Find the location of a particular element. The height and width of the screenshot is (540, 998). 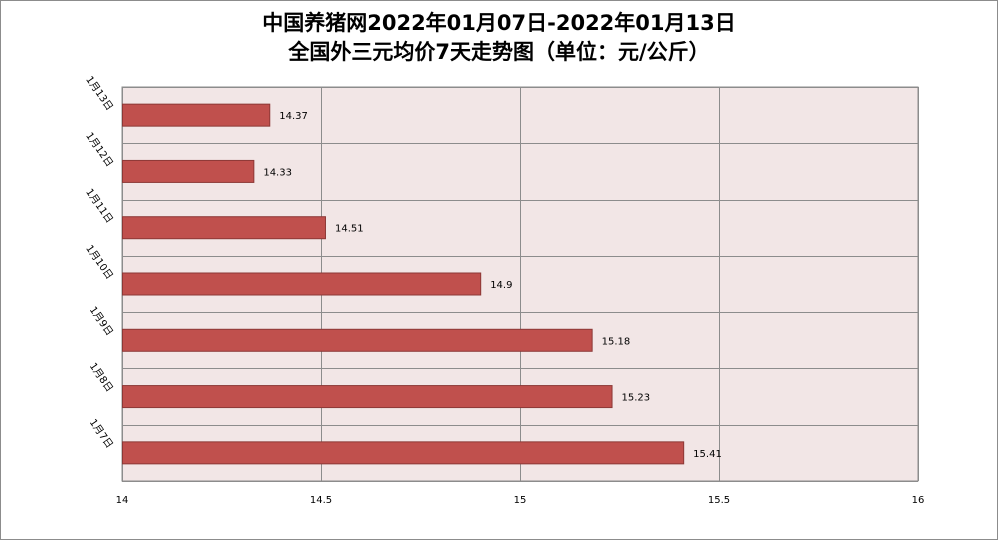

x-tick-label: 15.5 is located at coordinates (719, 500).